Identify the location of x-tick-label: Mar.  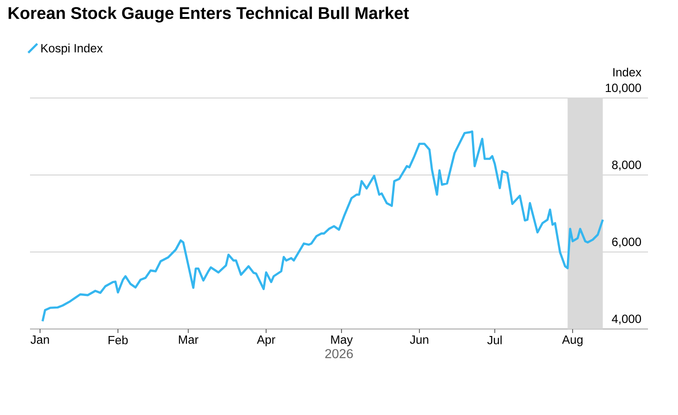
(188, 340).